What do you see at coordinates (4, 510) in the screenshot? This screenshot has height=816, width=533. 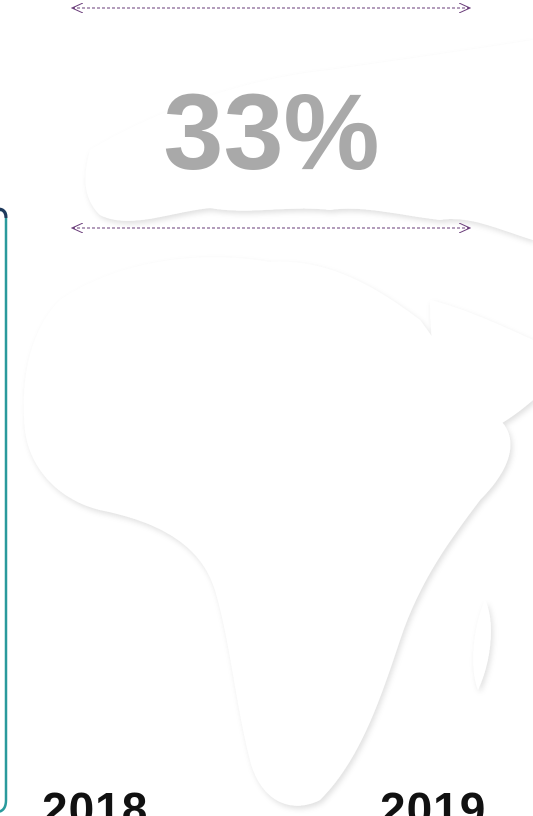 I see `panel-border` at bounding box center [4, 510].